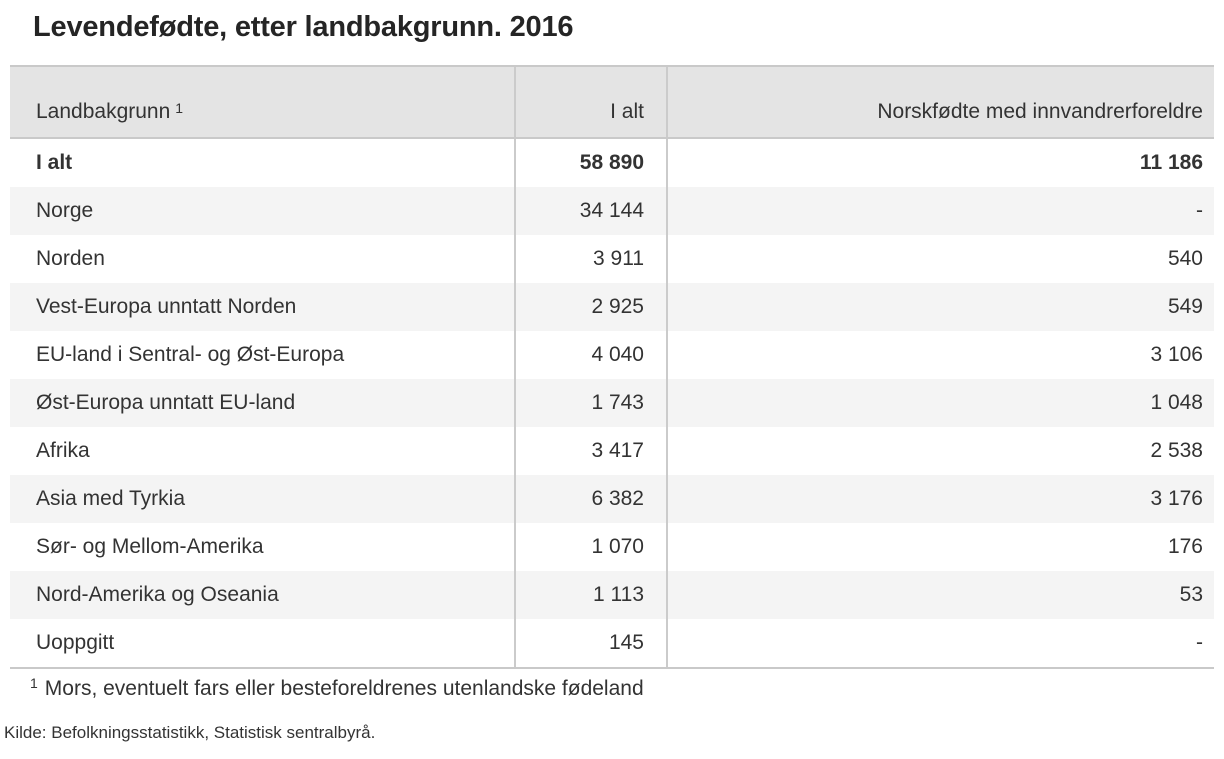  I want to click on cell-landbakgrunn: Asia med Tyrkia, so click(263, 499).